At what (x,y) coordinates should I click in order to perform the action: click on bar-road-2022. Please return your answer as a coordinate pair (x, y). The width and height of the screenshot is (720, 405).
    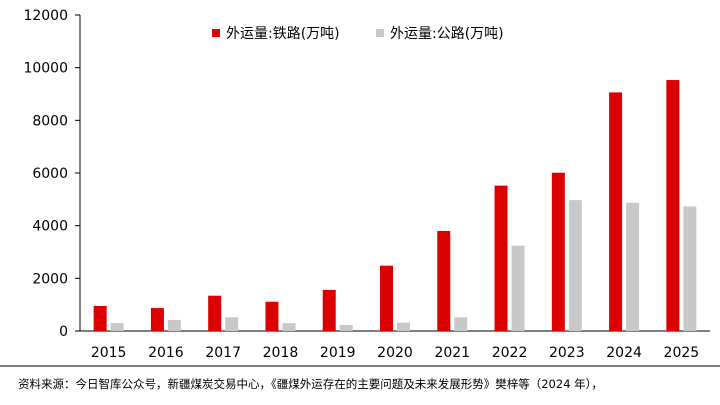
    Looking at the image, I should click on (518, 288).